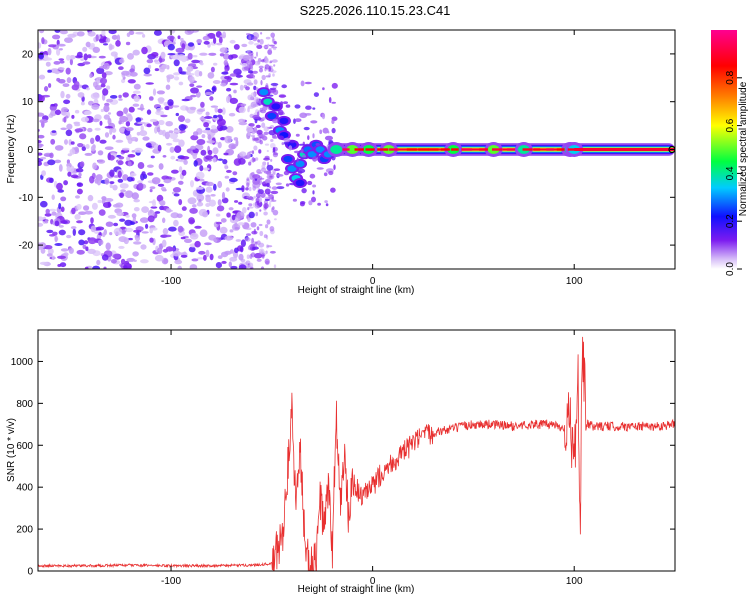 The height and width of the screenshot is (600, 750). What do you see at coordinates (743, 148) in the screenshot?
I see `colorbar-label: Normalized spectral amplitude` at bounding box center [743, 148].